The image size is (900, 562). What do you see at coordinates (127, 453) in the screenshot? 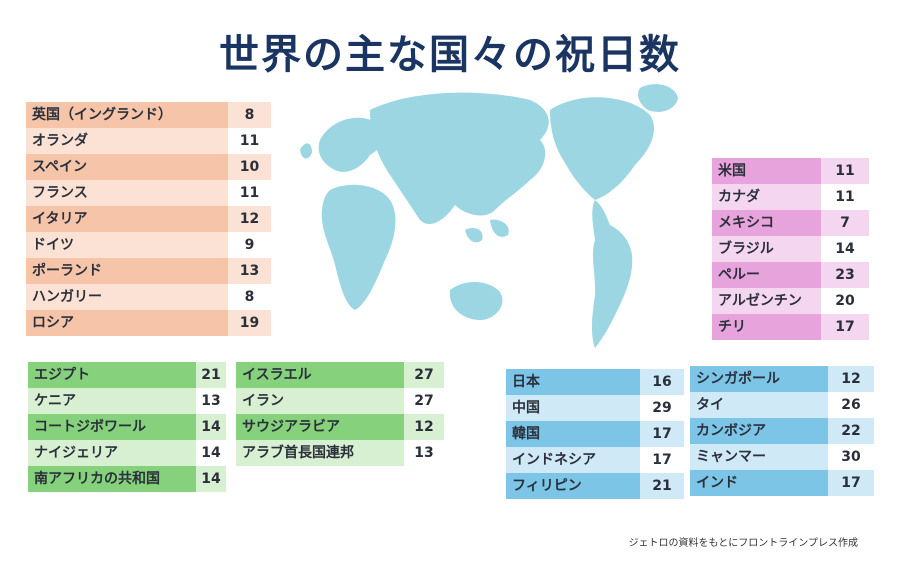
I see `table-row: ナイジェリア 14` at bounding box center [127, 453].